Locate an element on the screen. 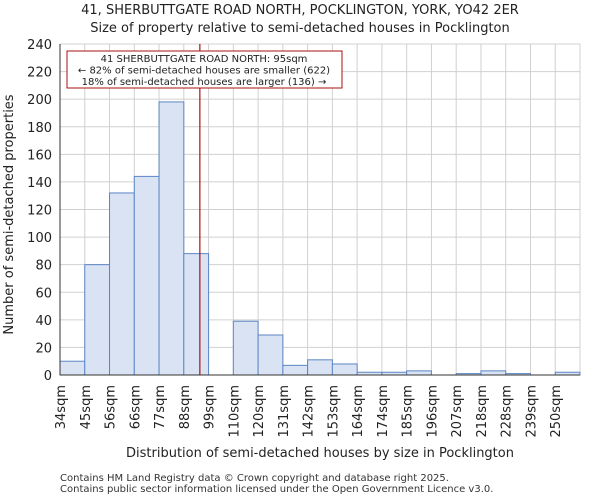 The width and height of the screenshot is (600, 500). x-tick-label: 164sqm is located at coordinates (358, 411).